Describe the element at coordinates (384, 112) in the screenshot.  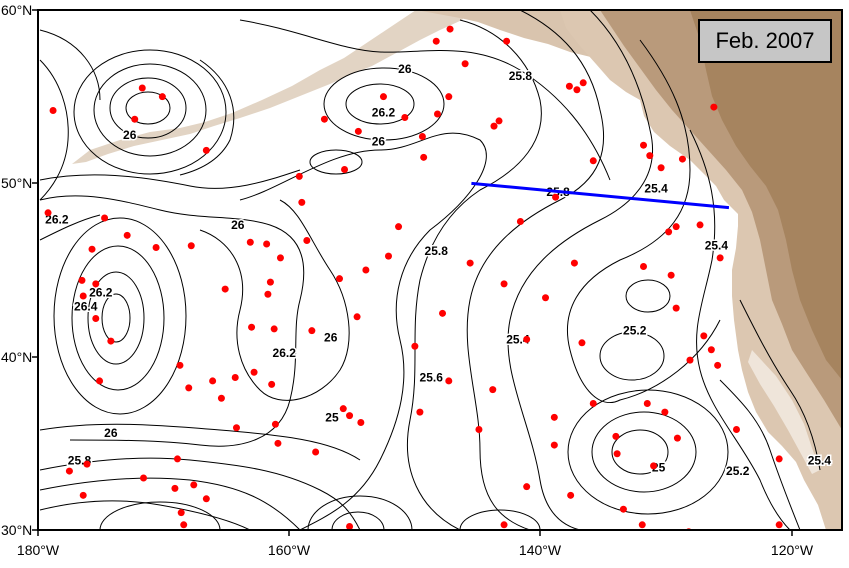
I see `contour-label: 26.2` at that location.